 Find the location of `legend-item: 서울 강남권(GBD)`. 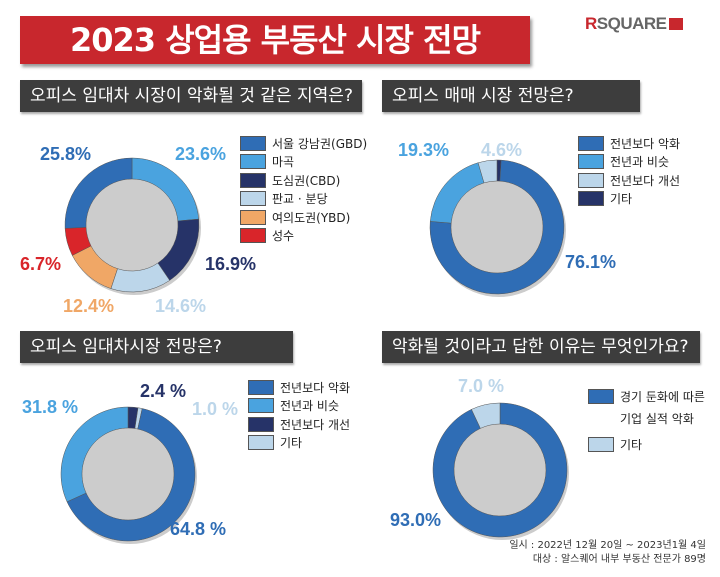

legend-item: 서울 강남권(GBD) is located at coordinates (303, 143).